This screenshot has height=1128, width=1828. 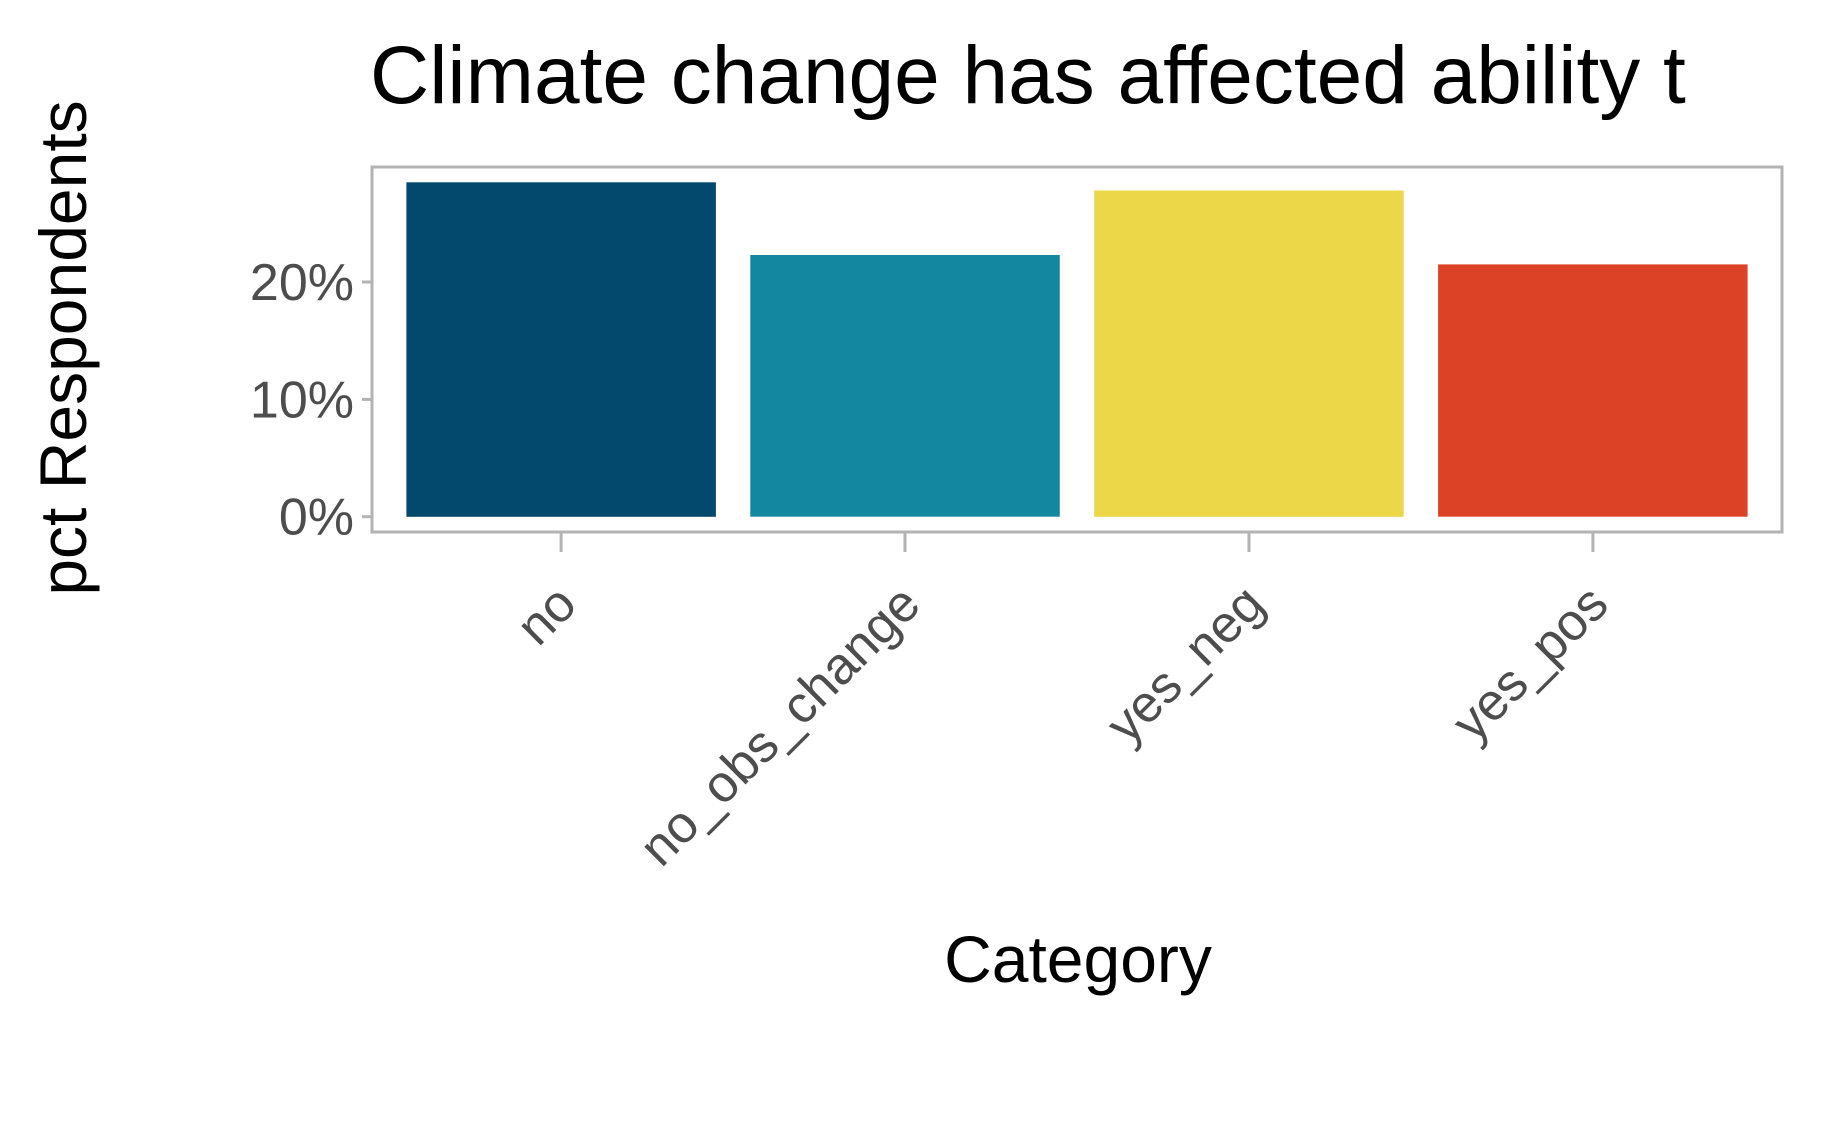 I want to click on y-tick-label: 10%, so click(x=302, y=400).